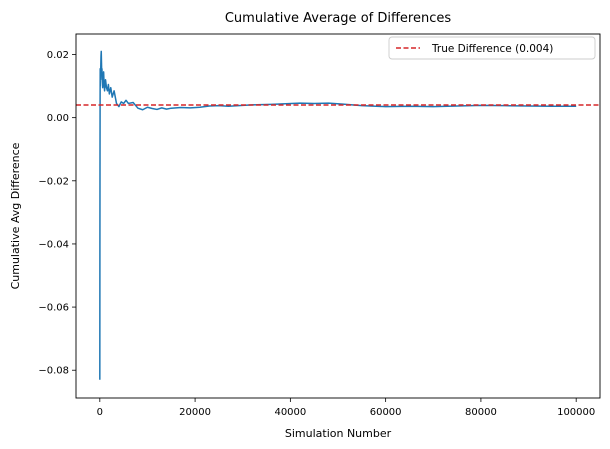  Describe the element at coordinates (290, 412) in the screenshot. I see `x-tick-label: 40000` at that location.